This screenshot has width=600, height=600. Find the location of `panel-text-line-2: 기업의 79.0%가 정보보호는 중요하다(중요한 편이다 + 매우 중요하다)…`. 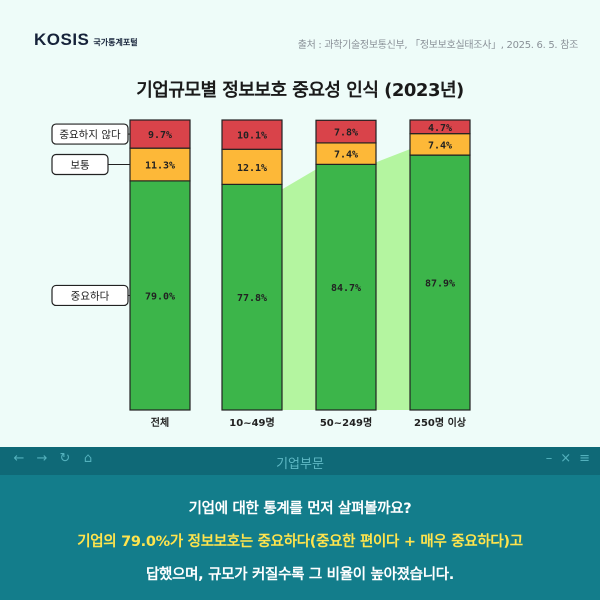

panel-text-line-2: 기업의 79.0%가 정보보호는 중요하다(중요한 편이다 + 매우 중요하다)… is located at coordinates (300, 542).